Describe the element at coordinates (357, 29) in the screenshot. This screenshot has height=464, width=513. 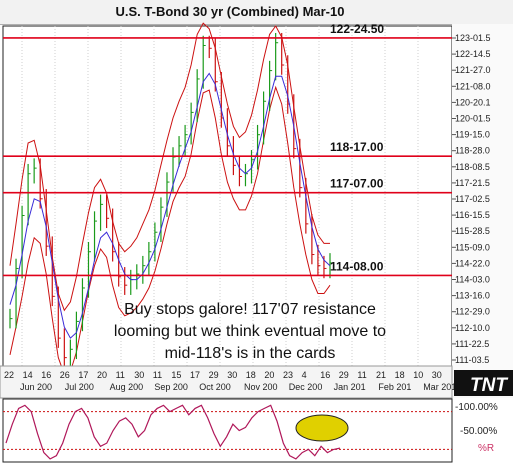
I see `level-label: 122-24.50` at that location.